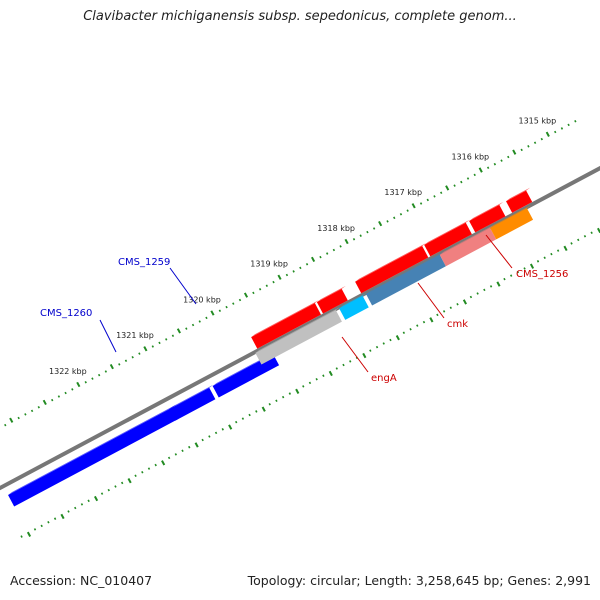 Image resolution: width=600 pixels, height=600 pixels. Describe the element at coordinates (144, 262) in the screenshot. I see `label-CMS_1259: CMS_1259` at that location.